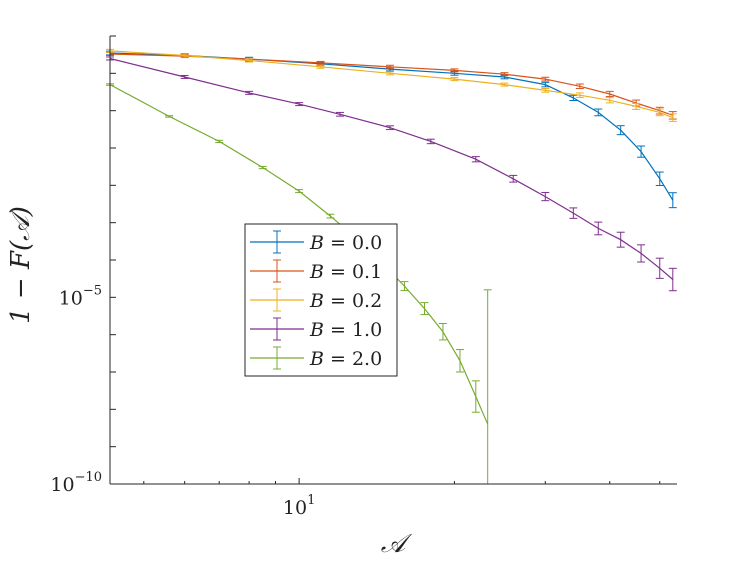  Describe the element at coordinates (345, 301) in the screenshot. I see `legend-label: B = 0.2` at that location.